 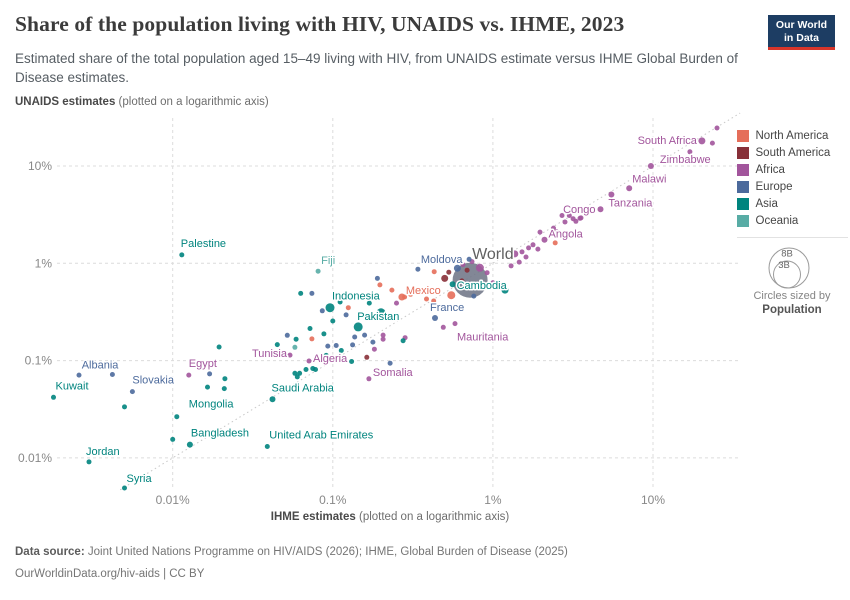 I want to click on data-point-kuwait, so click(x=53, y=397).